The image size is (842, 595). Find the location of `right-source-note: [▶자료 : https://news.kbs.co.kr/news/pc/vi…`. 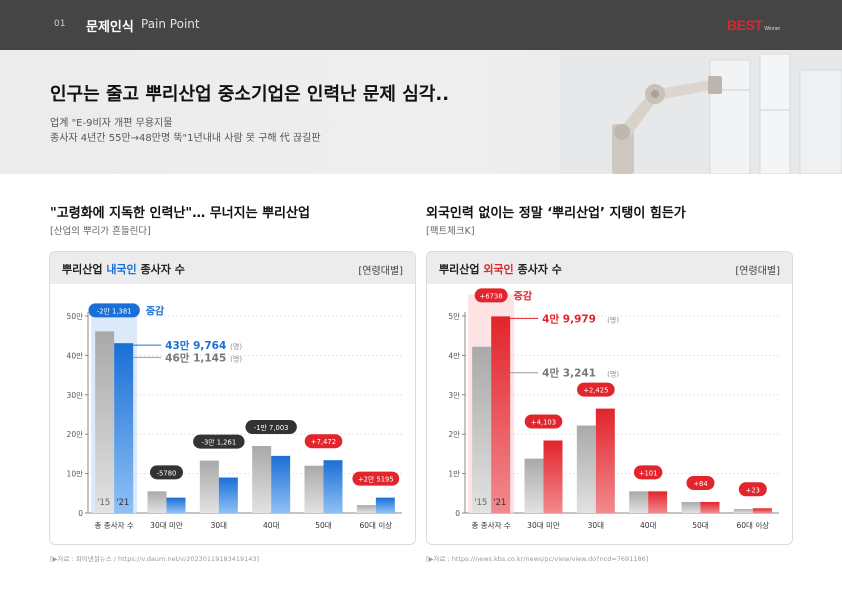

right-source-note: [▶자료 : https://news.kbs.co.kr/news/pc/vi… is located at coordinates (537, 559).